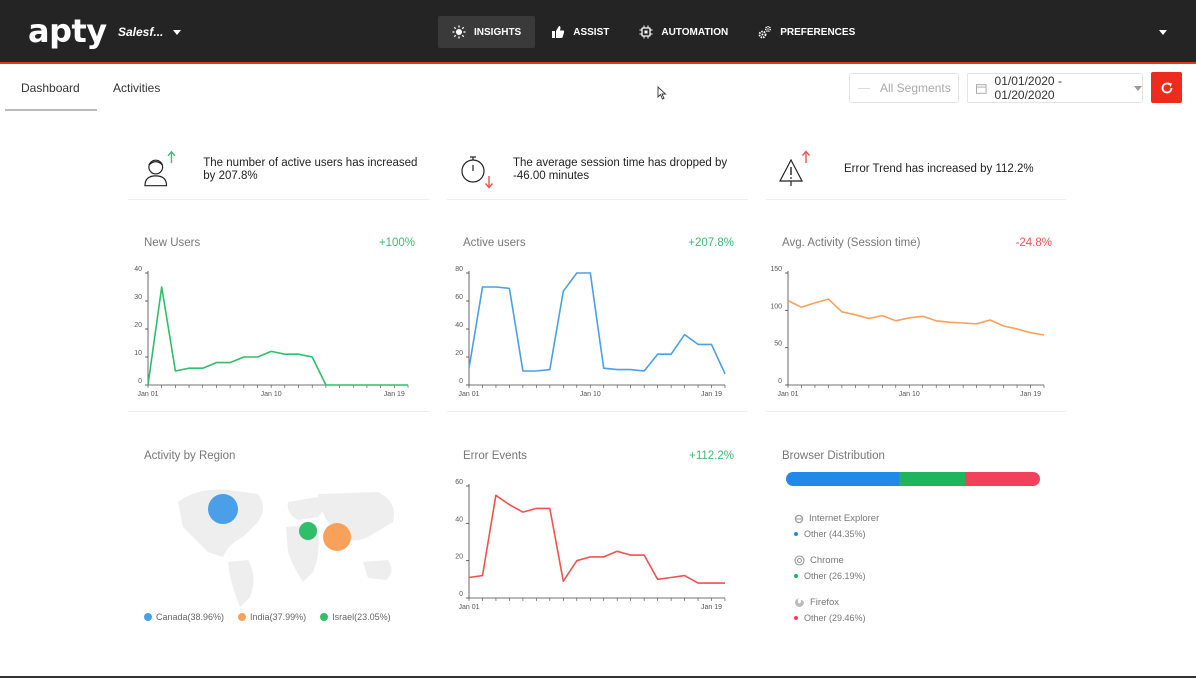  What do you see at coordinates (558, 32) in the screenshot?
I see `thumbs-up-icon` at bounding box center [558, 32].